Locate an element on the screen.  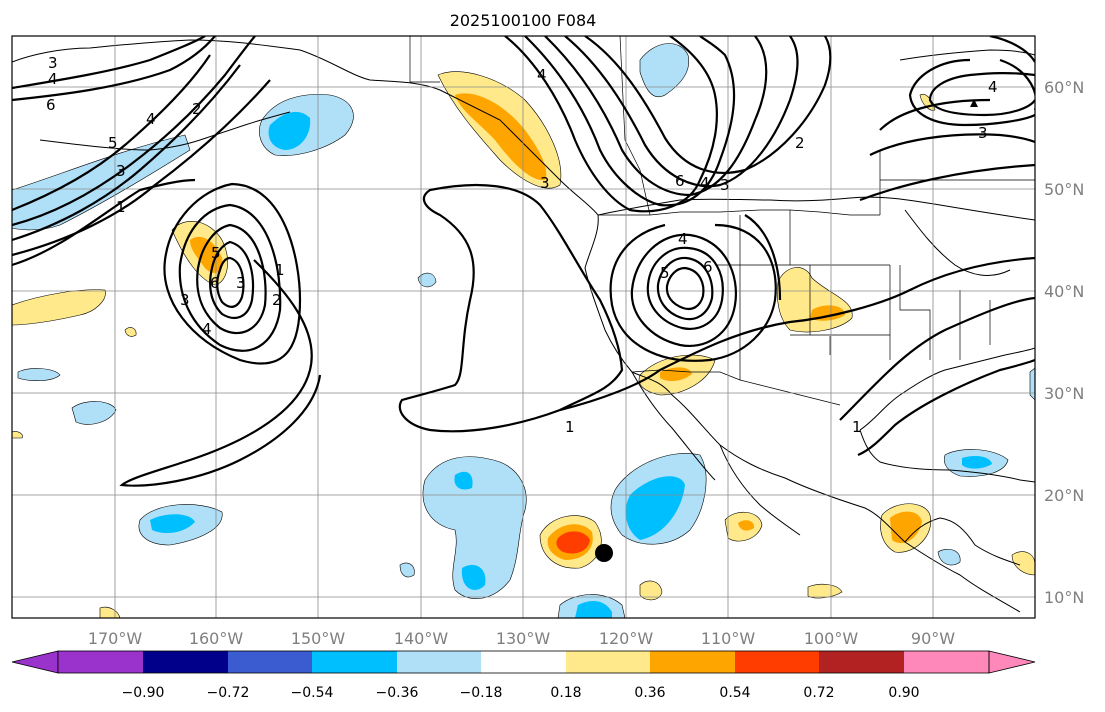
lat-label: 20°N is located at coordinates (1064, 495).